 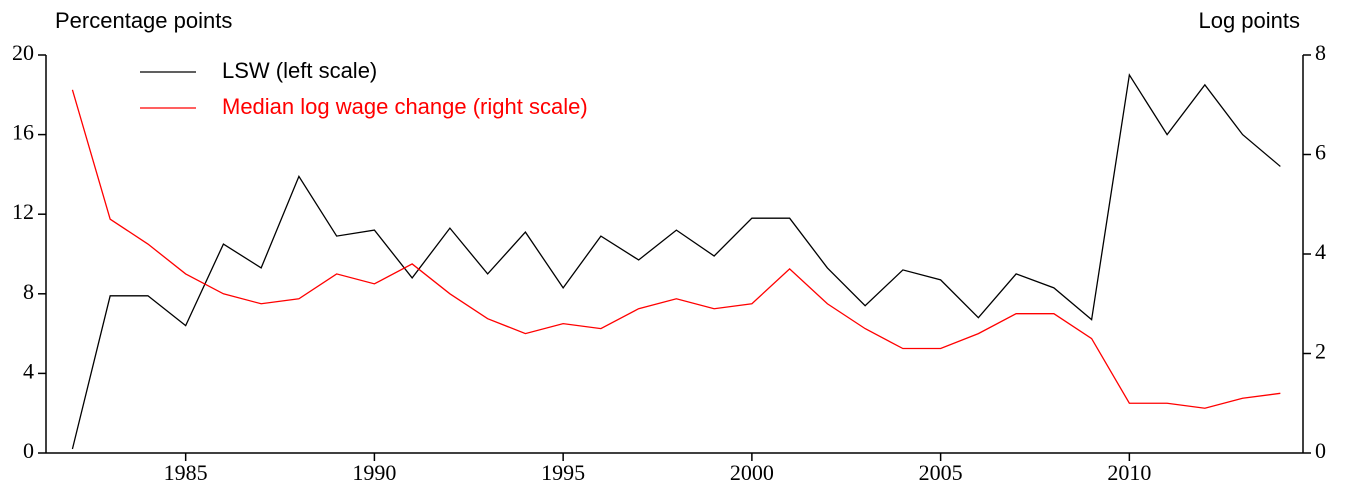 I want to click on legend-label: LSW (left scale), so click(x=299, y=70).